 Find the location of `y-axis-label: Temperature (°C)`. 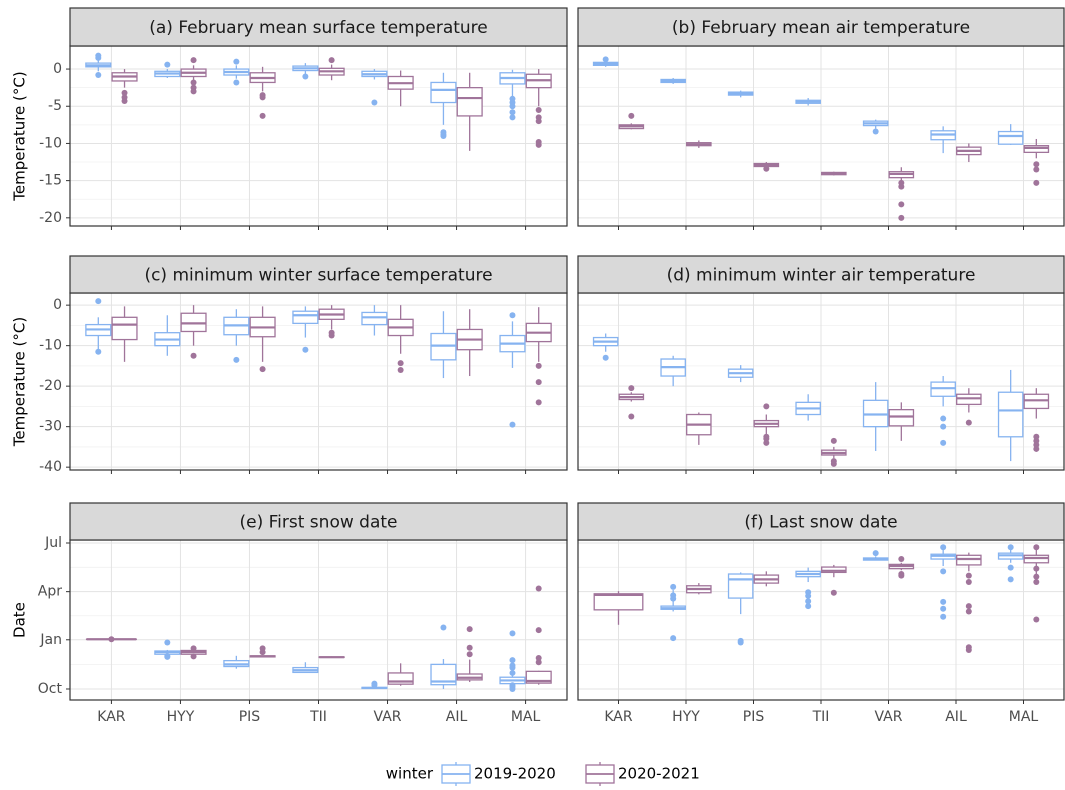

y-axis-label: Temperature (°C) is located at coordinates (20, 382).